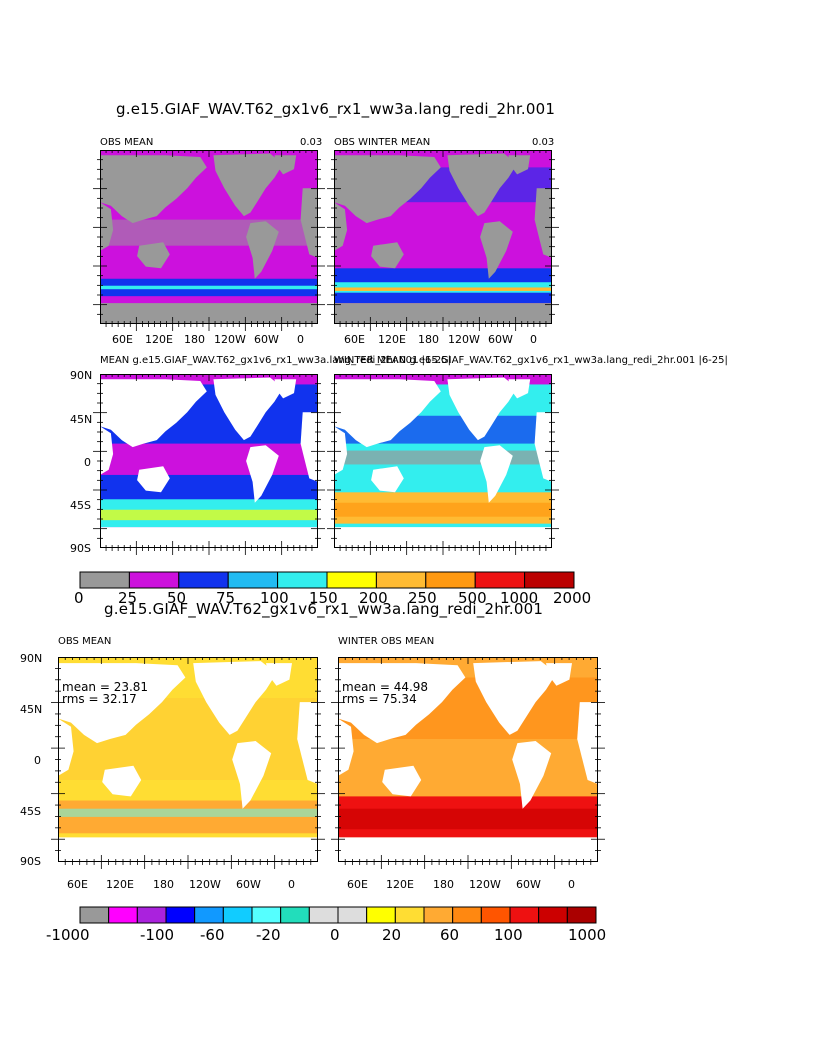 The image size is (818, 1055). Describe the element at coordinates (587, 935) in the screenshot. I see `colorbar-bottom-label: 1000` at that location.